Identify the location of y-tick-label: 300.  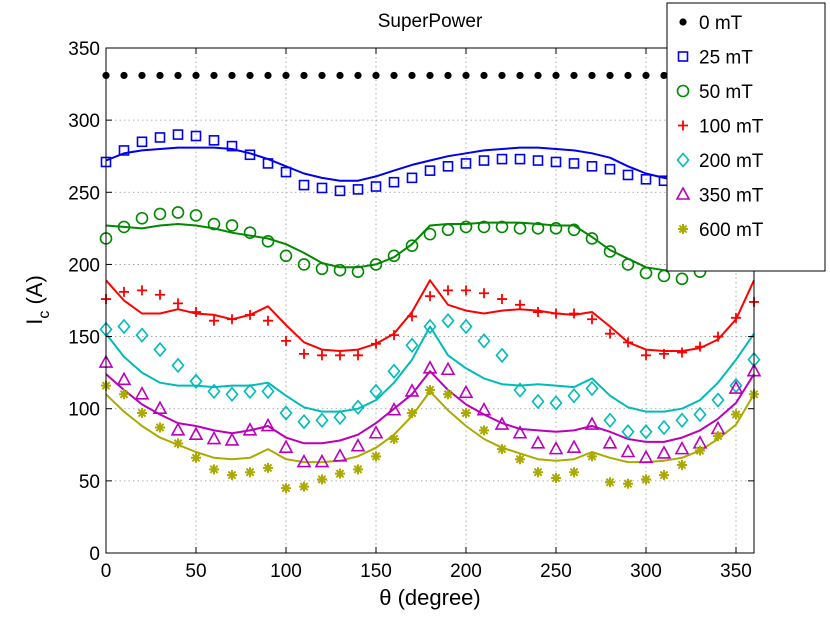
(84, 121).